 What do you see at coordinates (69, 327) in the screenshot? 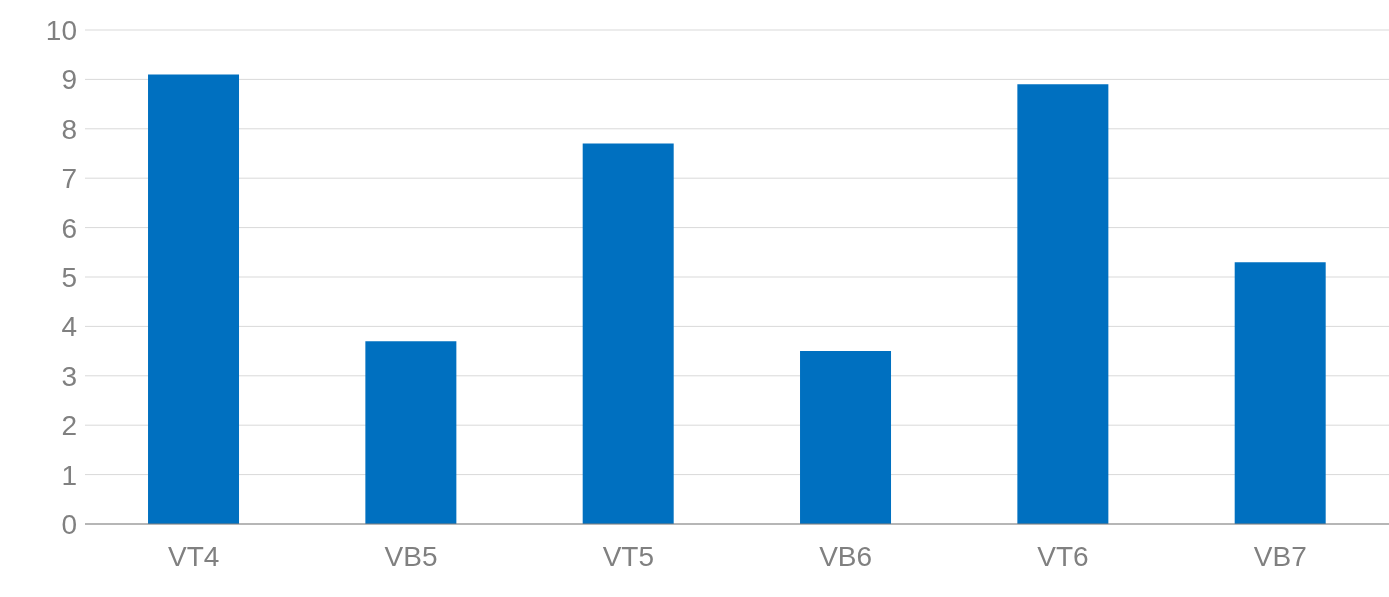
I see `y-tick-label: 4` at bounding box center [69, 327].